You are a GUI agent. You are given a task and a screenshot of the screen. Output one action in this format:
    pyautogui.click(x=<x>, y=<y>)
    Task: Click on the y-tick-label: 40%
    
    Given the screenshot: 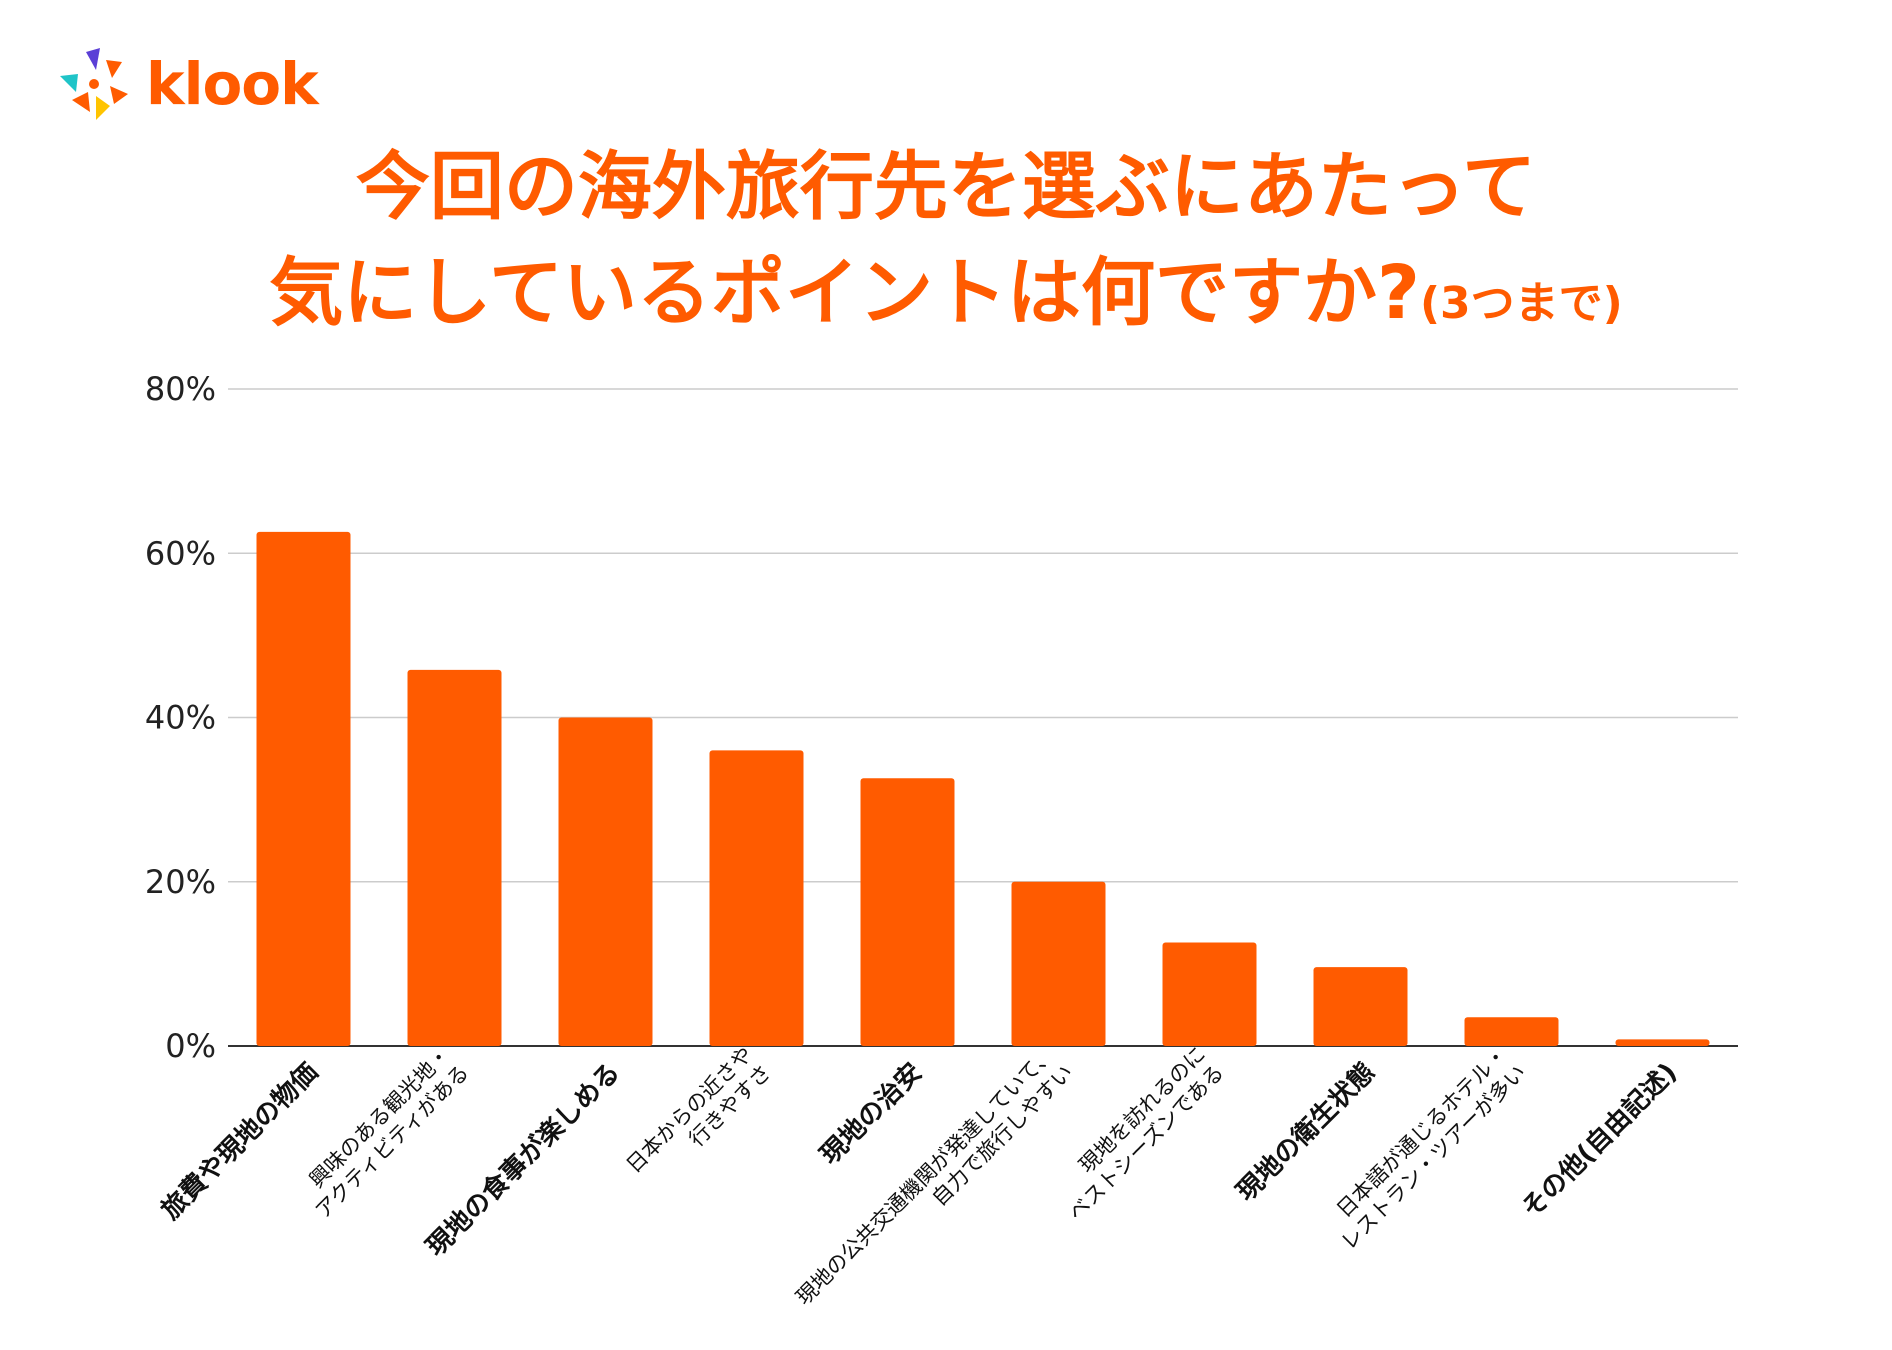 What is the action you would take?
    pyautogui.click(x=180, y=718)
    